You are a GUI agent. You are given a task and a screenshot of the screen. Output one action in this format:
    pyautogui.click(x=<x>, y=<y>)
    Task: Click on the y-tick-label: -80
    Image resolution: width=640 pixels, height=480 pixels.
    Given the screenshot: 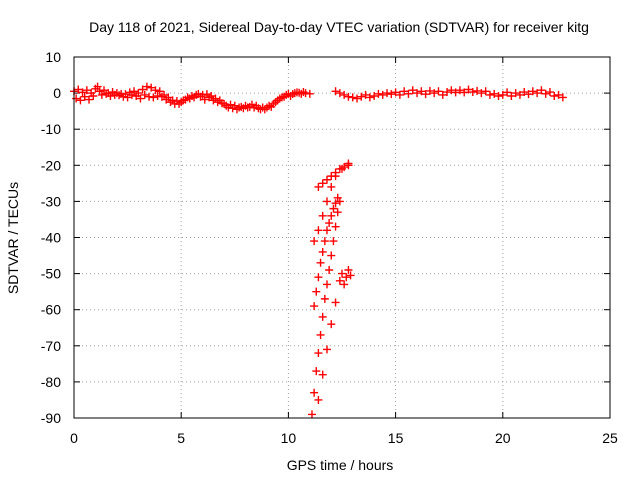 What is the action you would take?
    pyautogui.click(x=51, y=382)
    